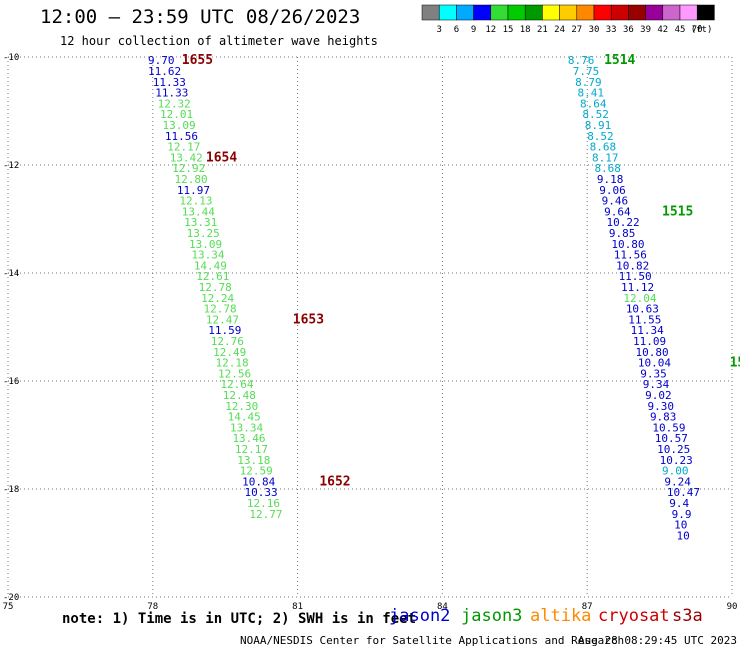 Image resolution: width=740 pixels, height=650 pixels. I want to click on wave-height-label: 12.49, so click(229, 352).